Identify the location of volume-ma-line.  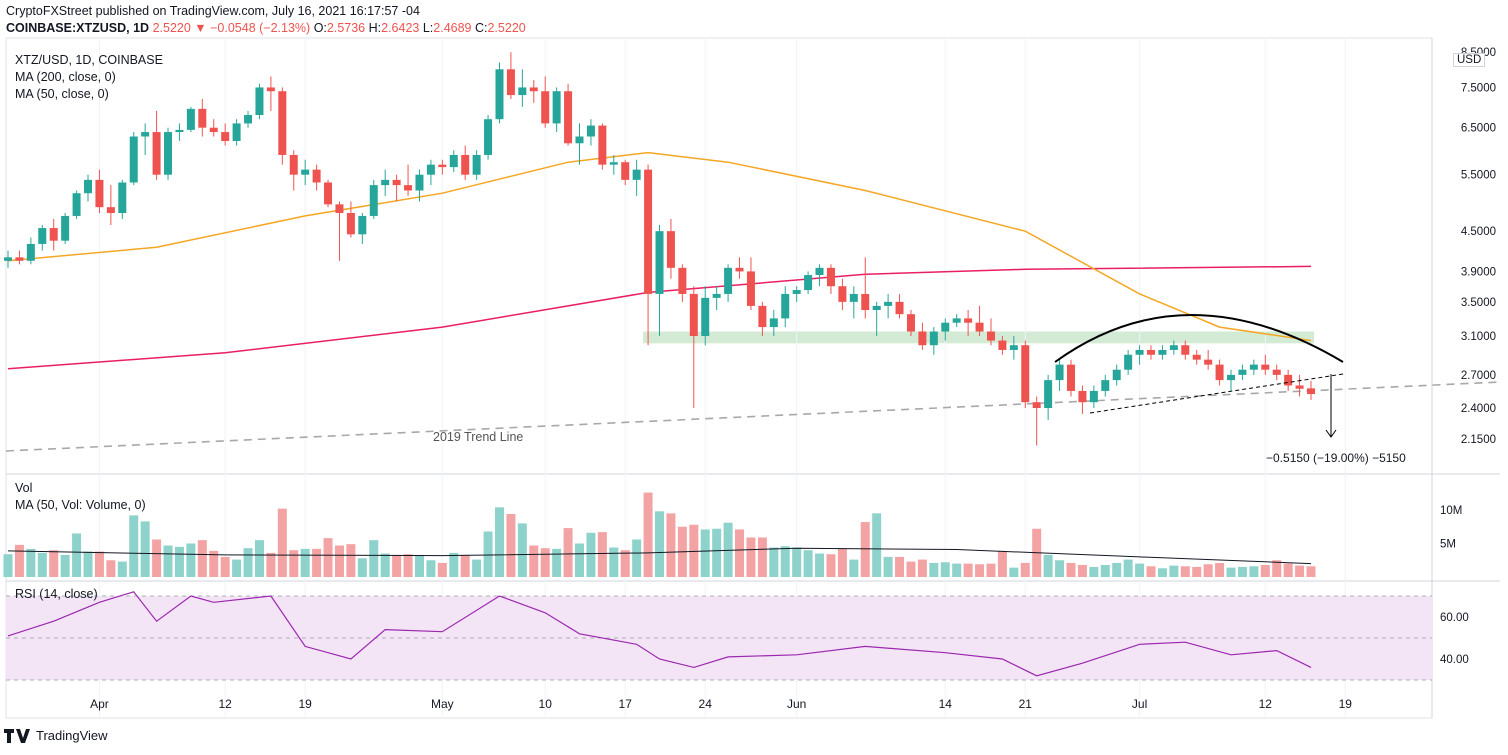
(659, 556).